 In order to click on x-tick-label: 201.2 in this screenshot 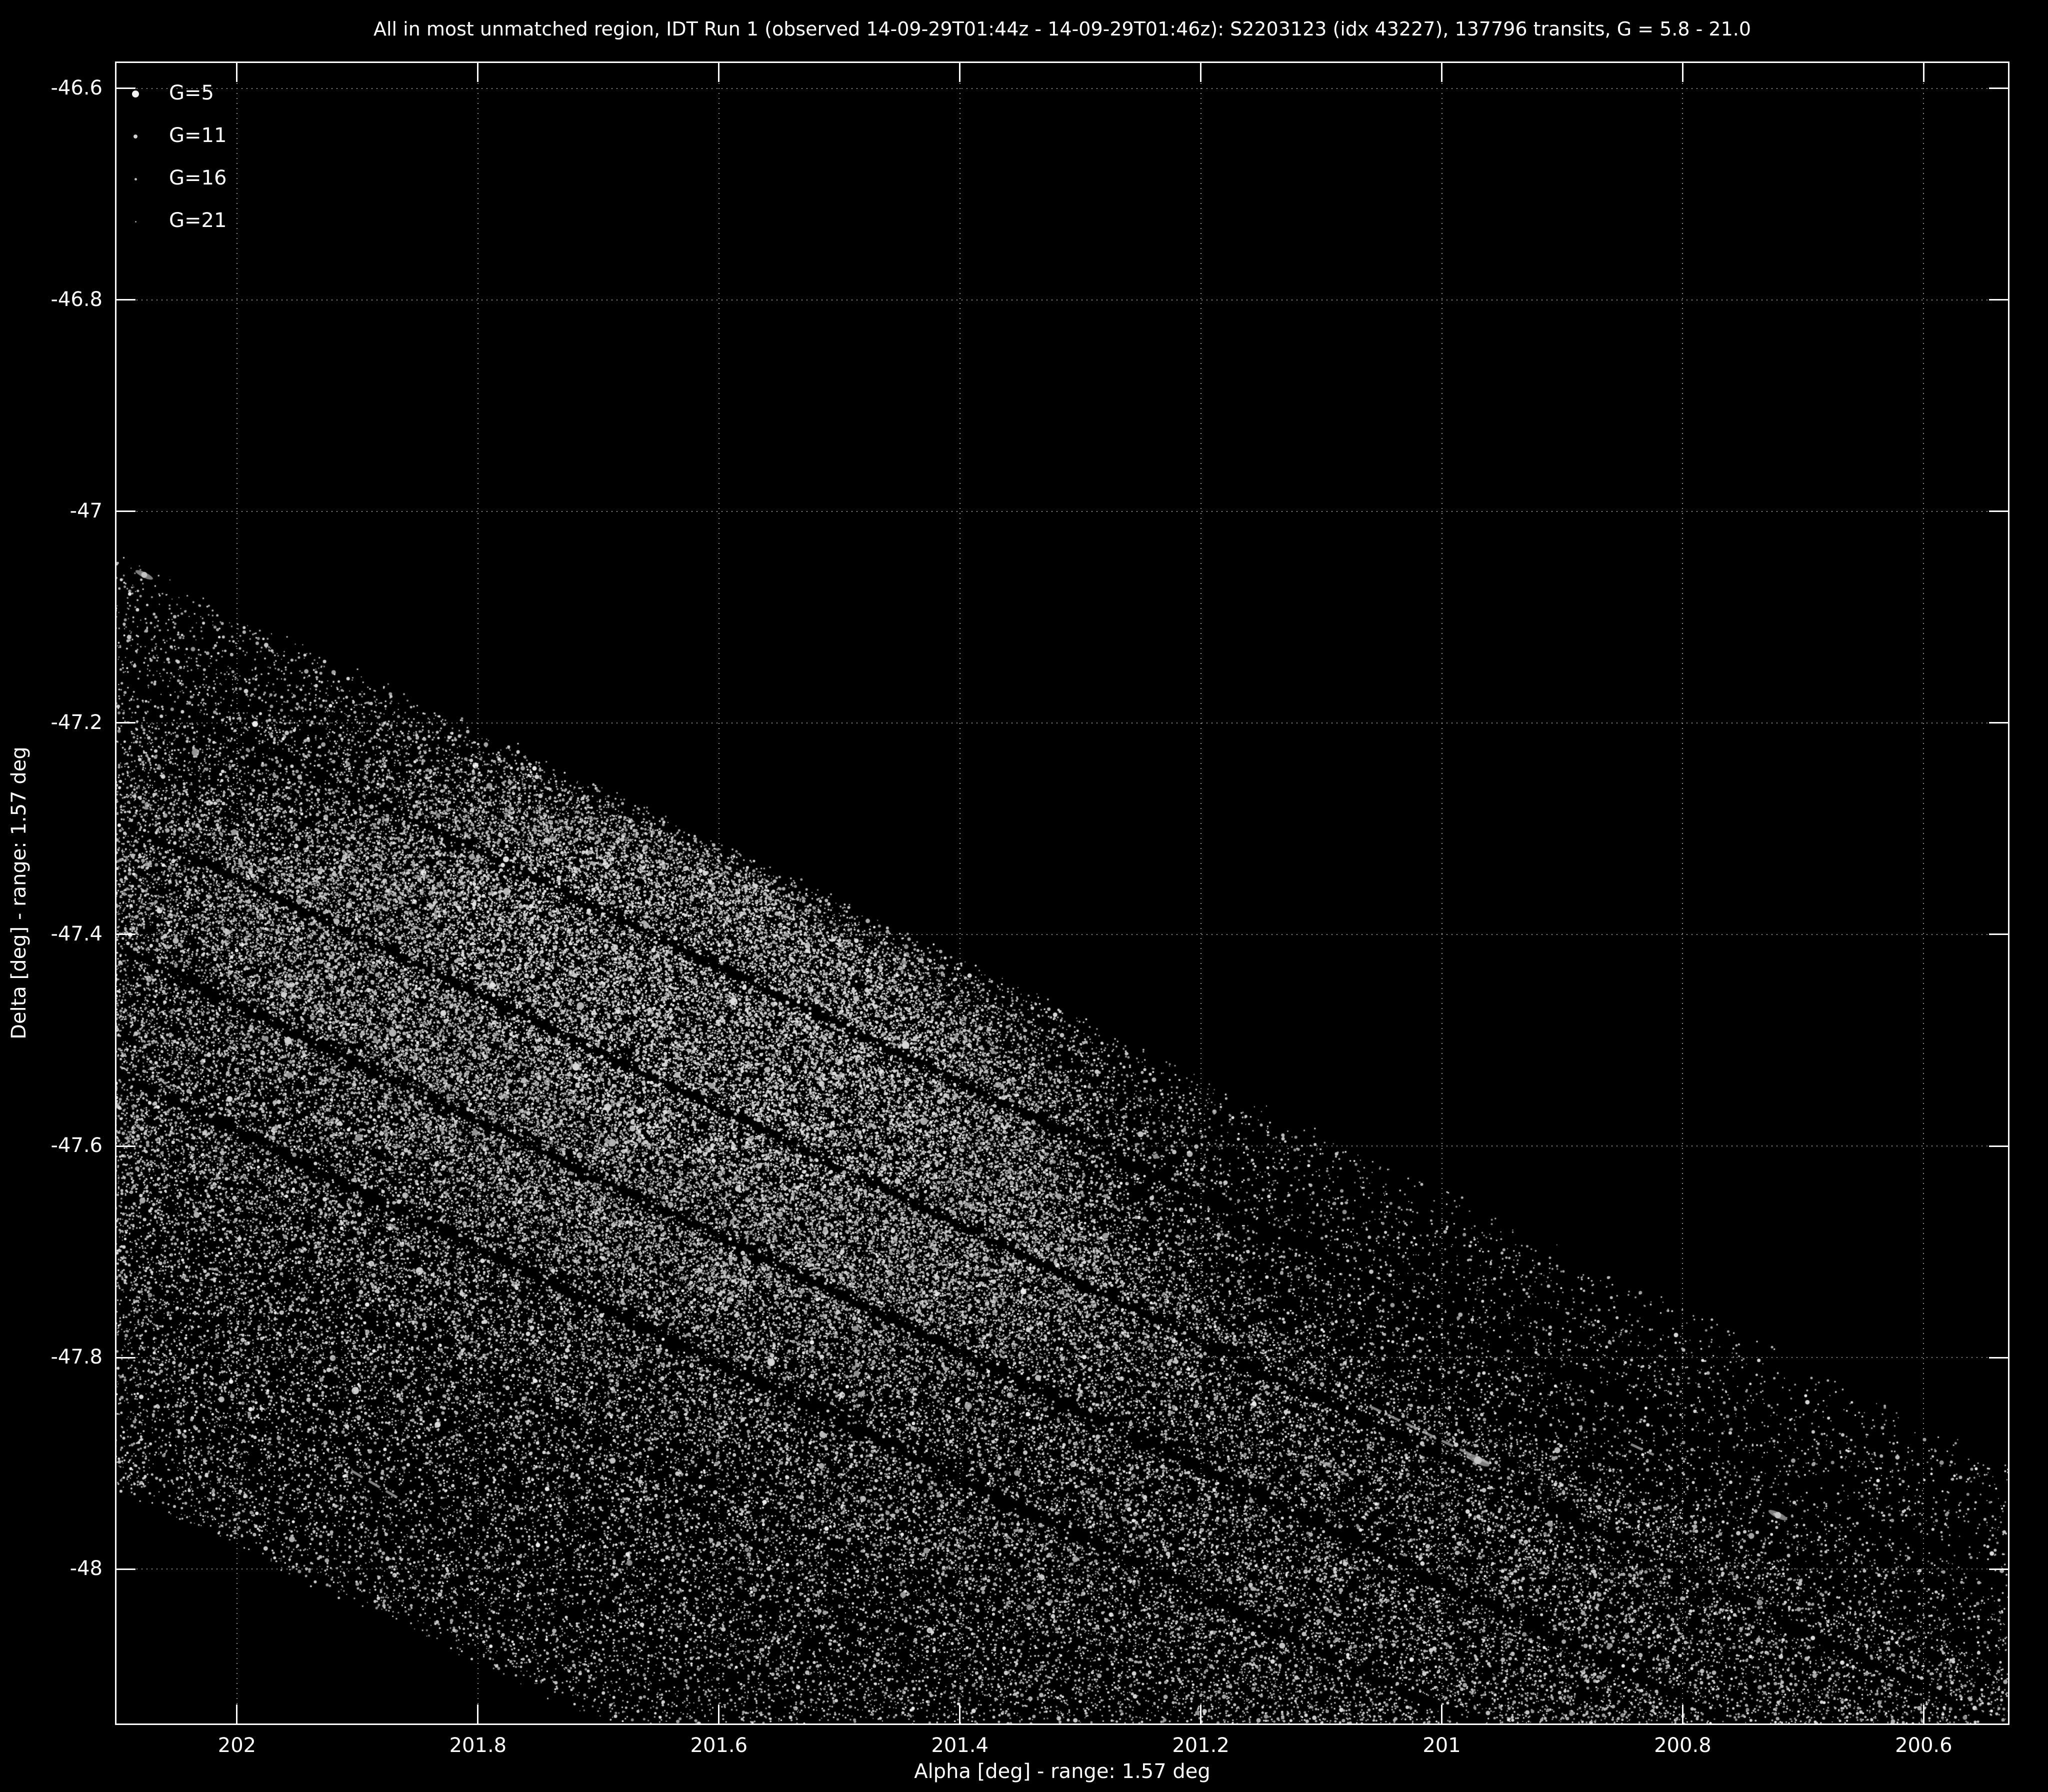, I will do `click(1201, 1745)`.